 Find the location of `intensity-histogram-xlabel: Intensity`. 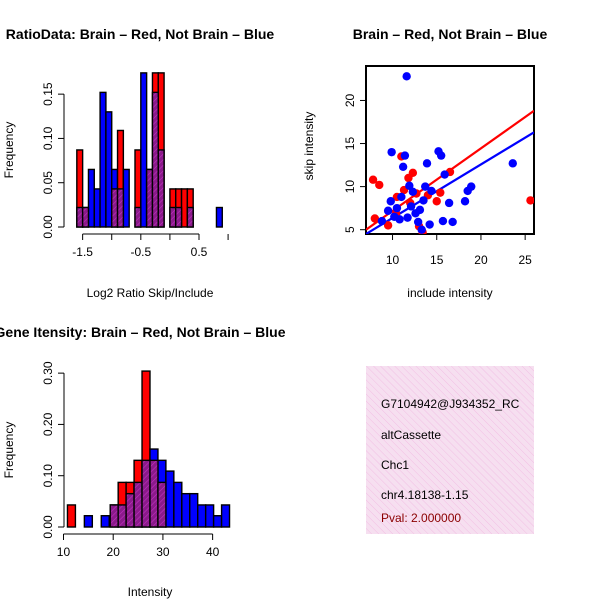

intensity-histogram-xlabel: Intensity is located at coordinates (150, 592).